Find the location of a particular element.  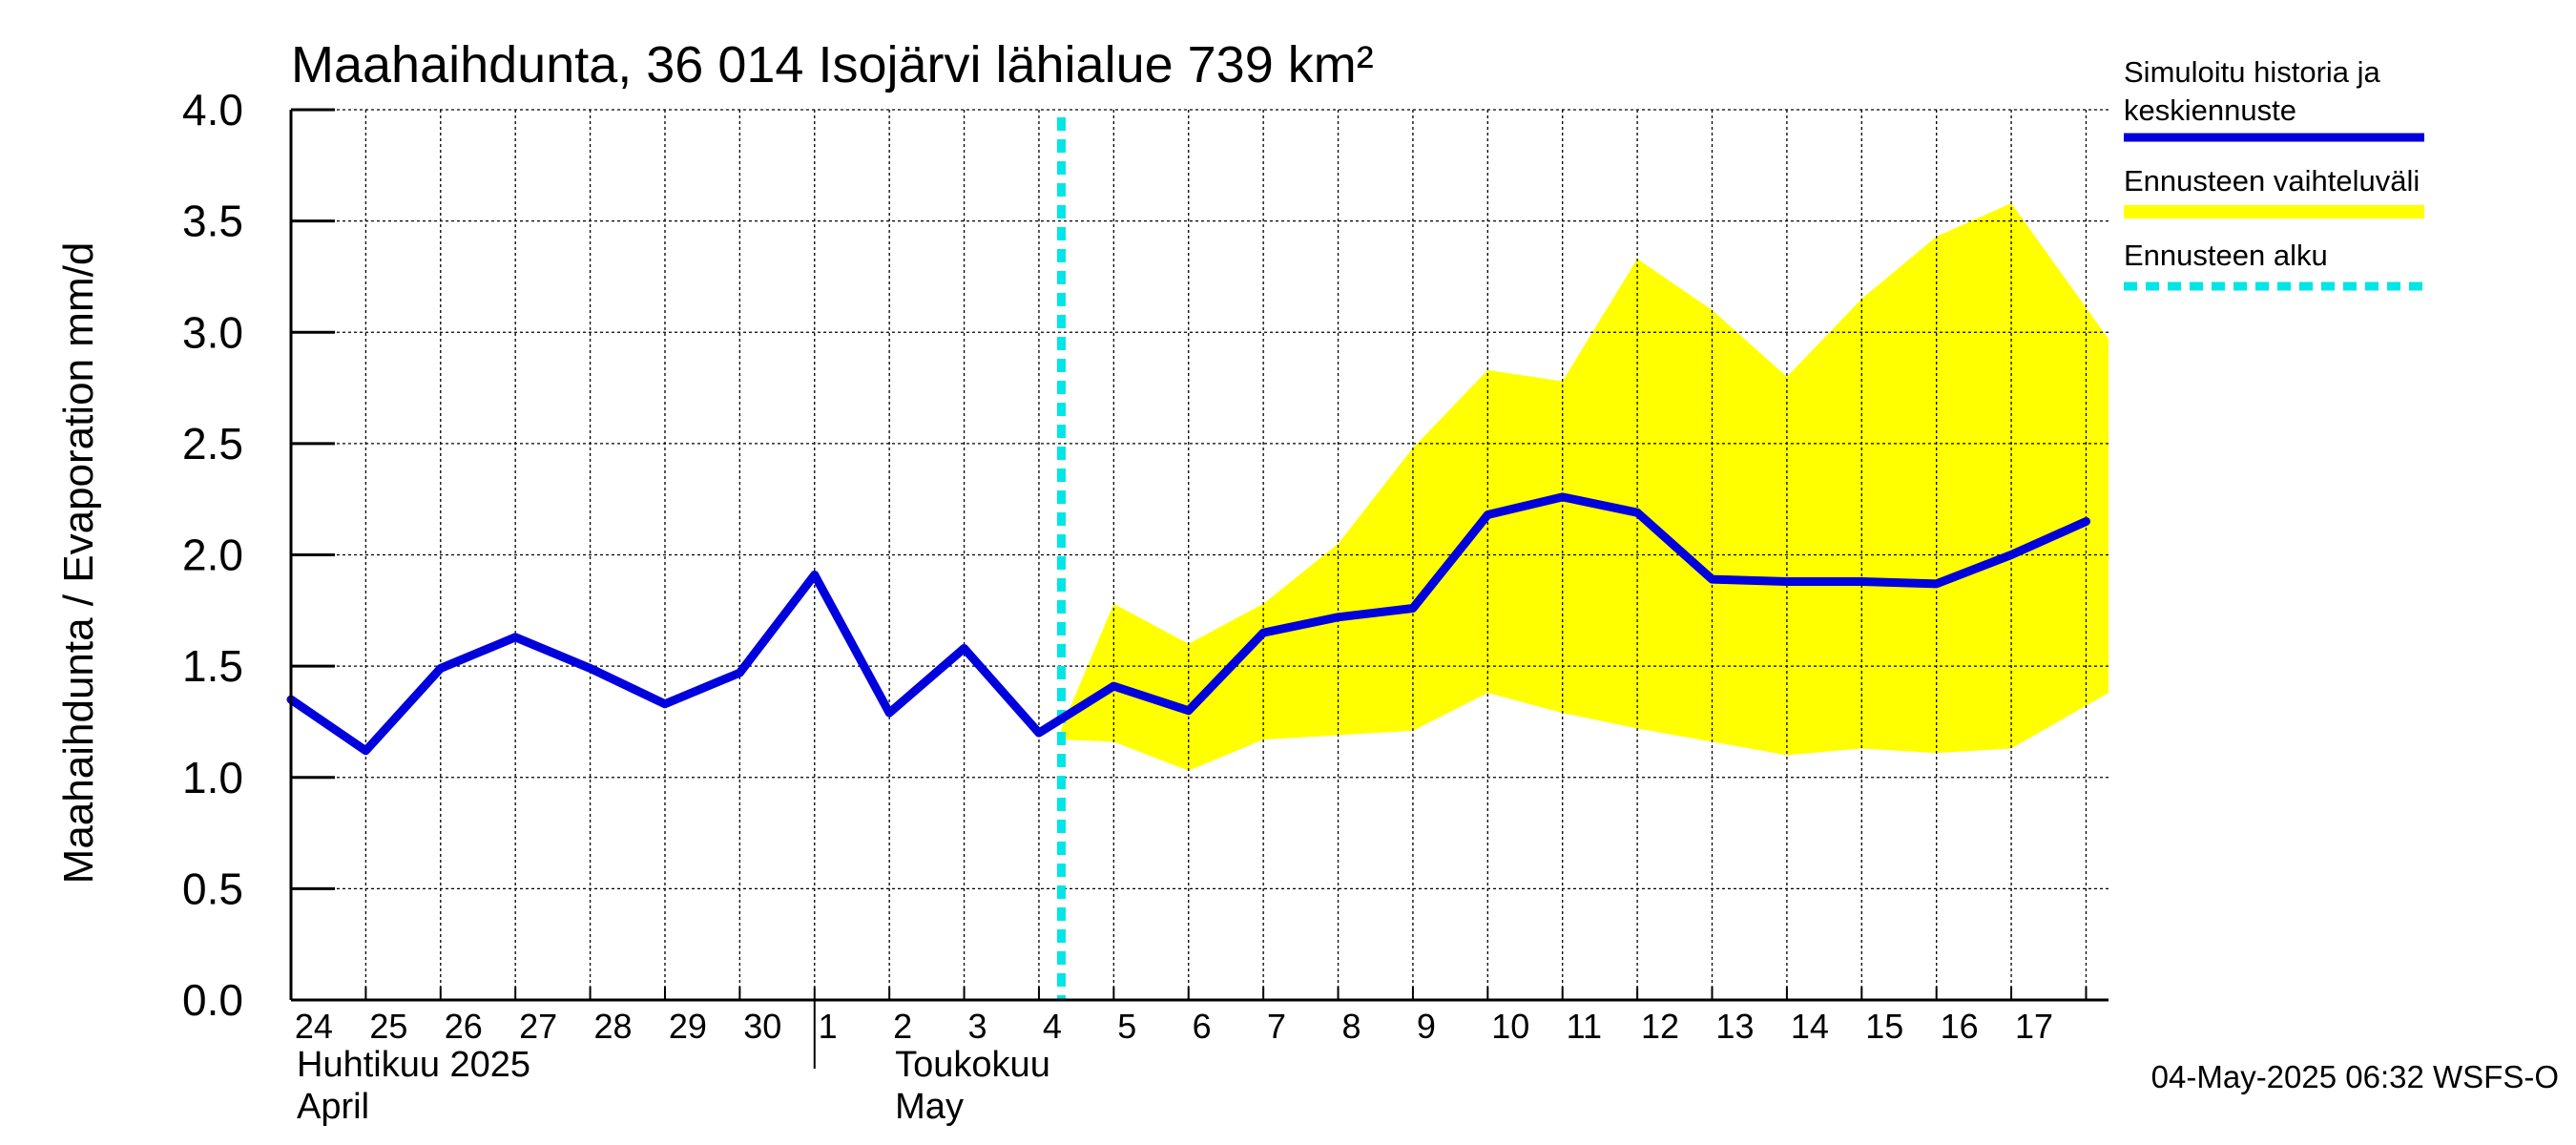

x-tick-label: 2 is located at coordinates (902, 1026).